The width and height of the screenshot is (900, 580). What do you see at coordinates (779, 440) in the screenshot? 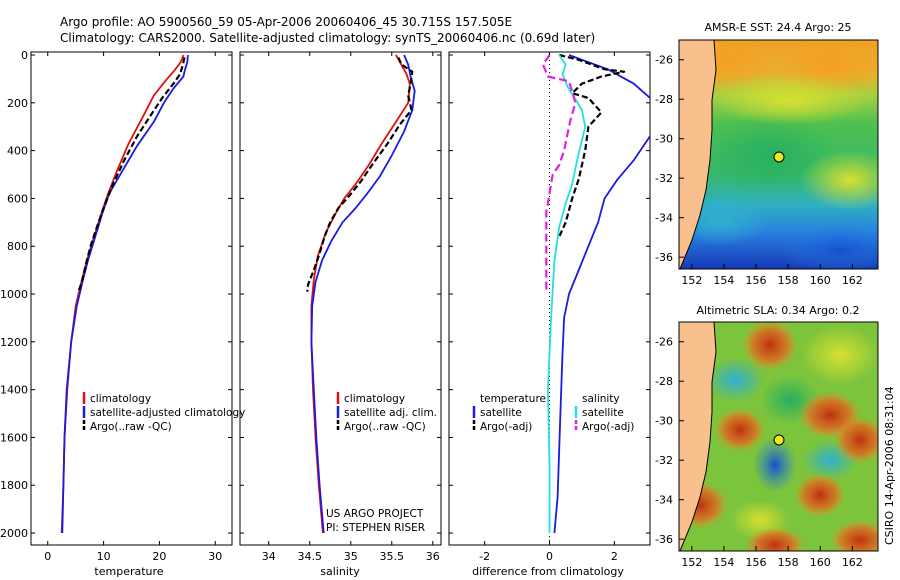
I see `sla-float-marker` at bounding box center [779, 440].